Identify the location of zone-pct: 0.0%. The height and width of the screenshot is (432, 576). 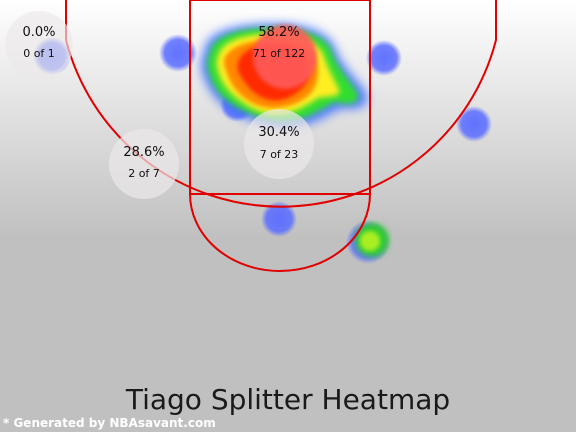
(38, 32).